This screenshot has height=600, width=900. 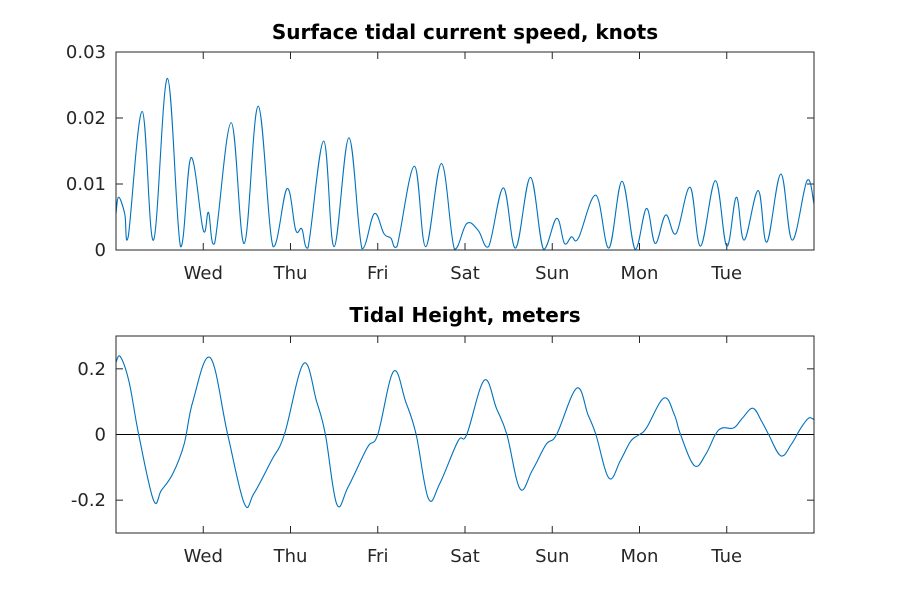 What do you see at coordinates (88, 500) in the screenshot?
I see `tidal-height-y-tick-label: -0.2` at bounding box center [88, 500].